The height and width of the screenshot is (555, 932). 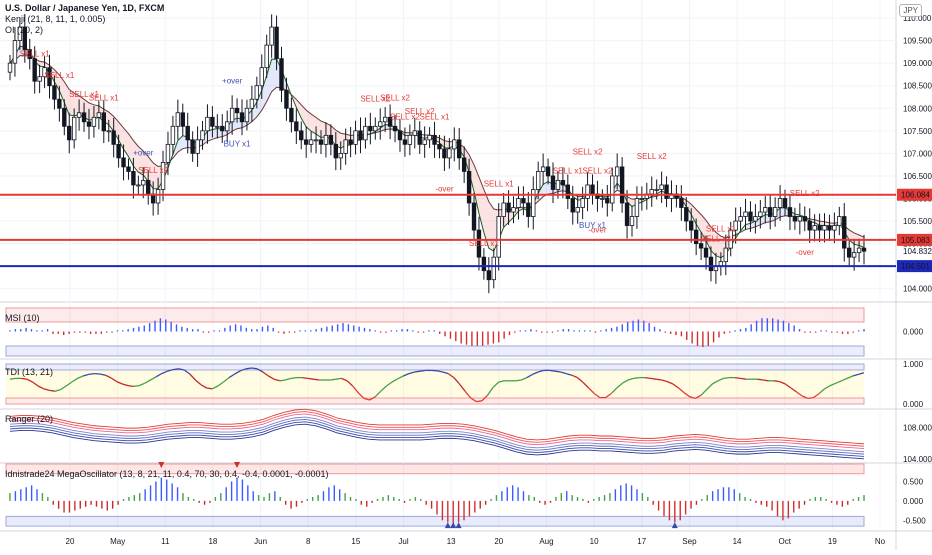 I want to click on currency-badge: JPY, so click(x=910, y=10).